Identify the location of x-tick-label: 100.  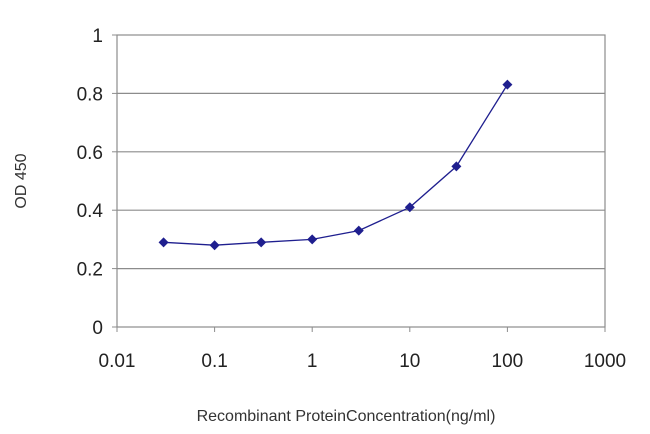
(508, 361).